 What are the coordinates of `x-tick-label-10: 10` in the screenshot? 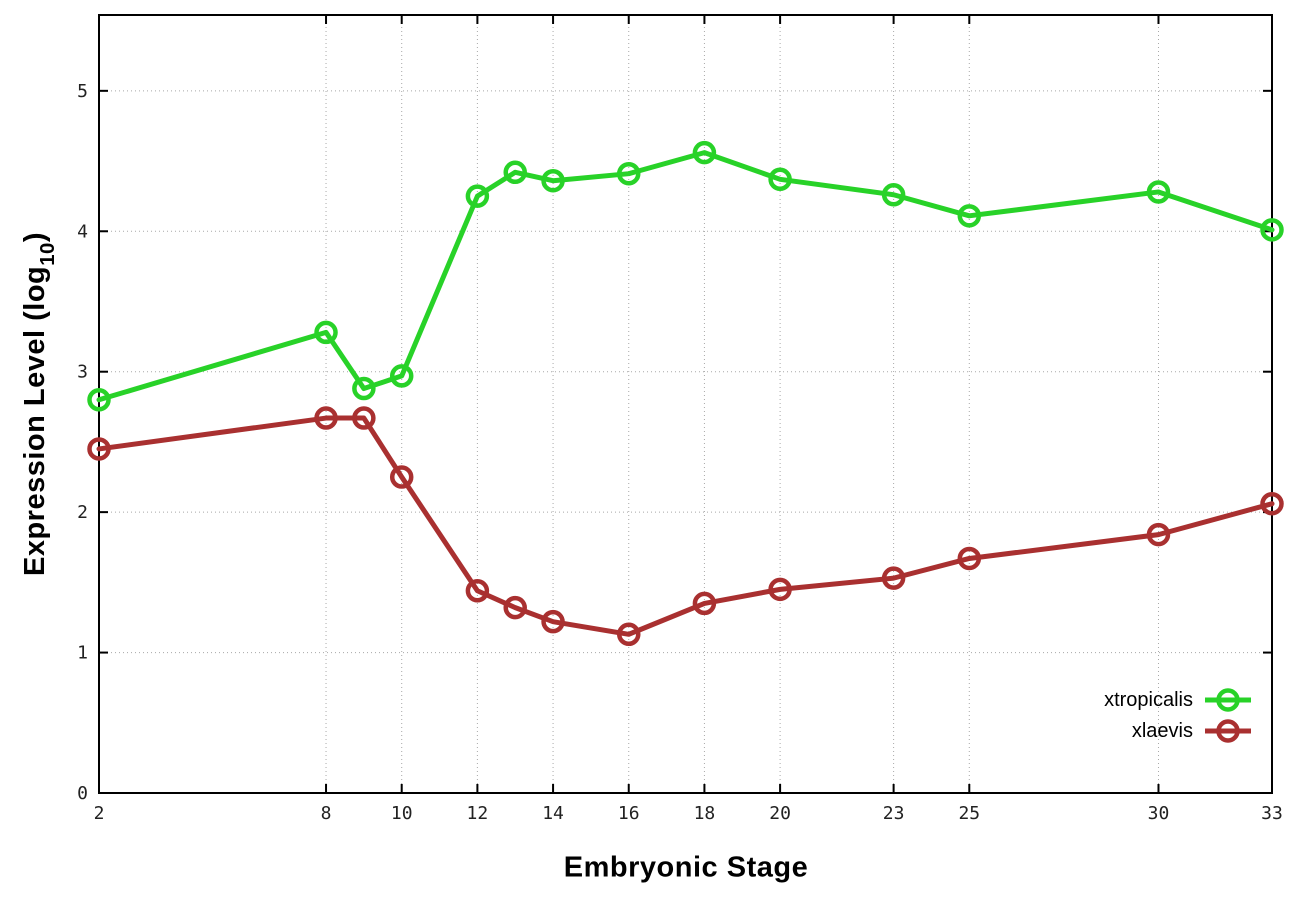 It's located at (402, 813).